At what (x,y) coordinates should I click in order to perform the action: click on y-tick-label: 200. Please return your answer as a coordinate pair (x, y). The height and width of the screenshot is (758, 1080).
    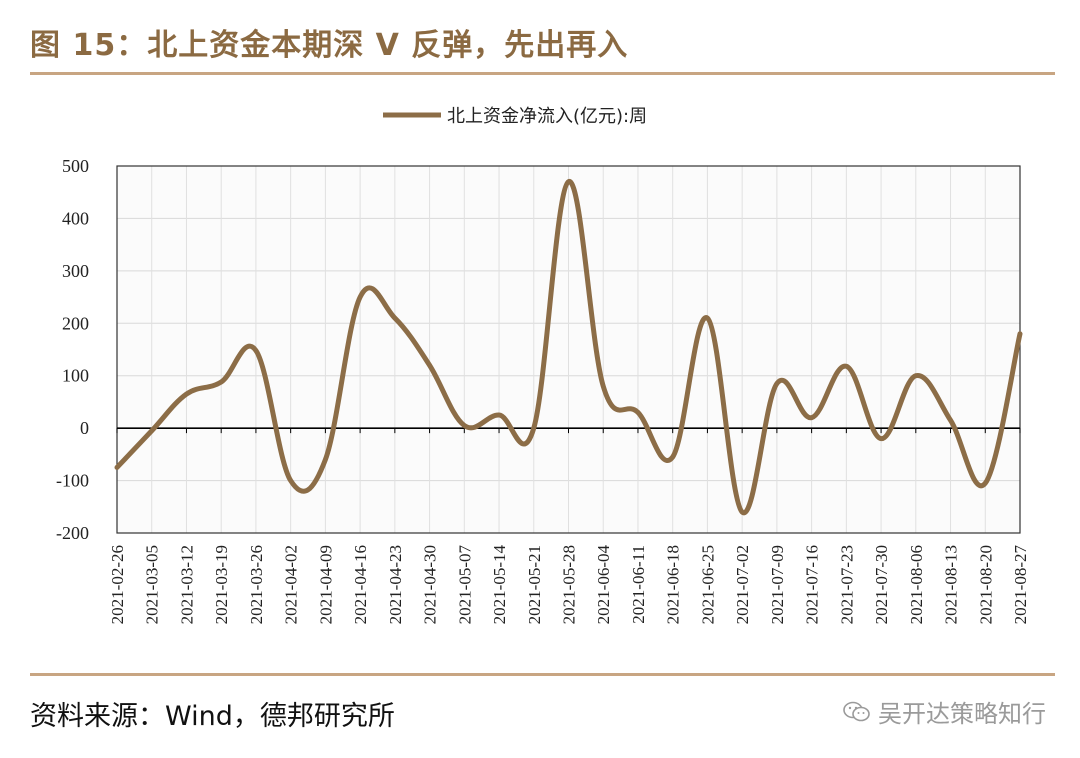
    Looking at the image, I should click on (75, 323).